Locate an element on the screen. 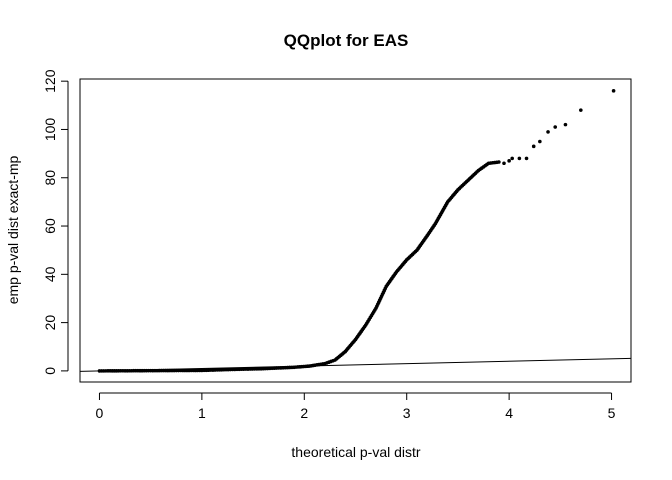 The height and width of the screenshot is (480, 672). reference-line-group is located at coordinates (355, 364).